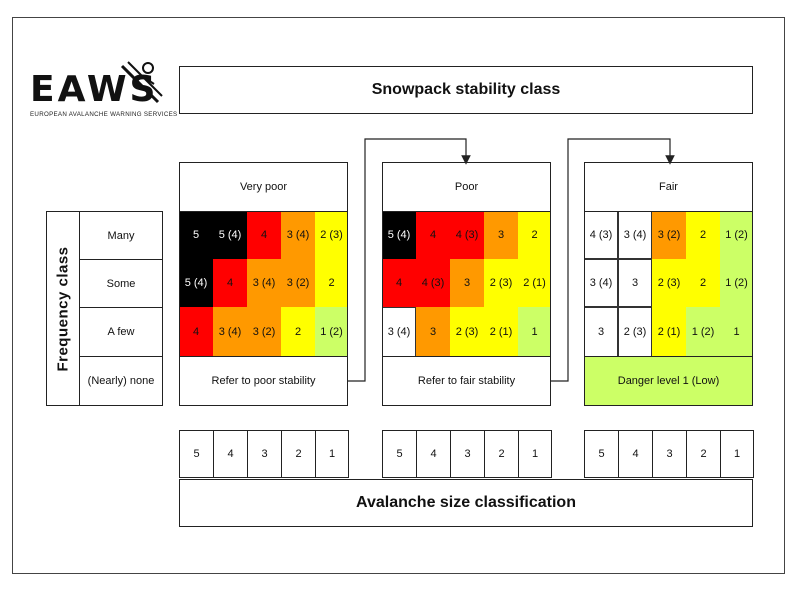  I want to click on matrix-cell-fair-r3-c2: 2 (3), so click(635, 332).